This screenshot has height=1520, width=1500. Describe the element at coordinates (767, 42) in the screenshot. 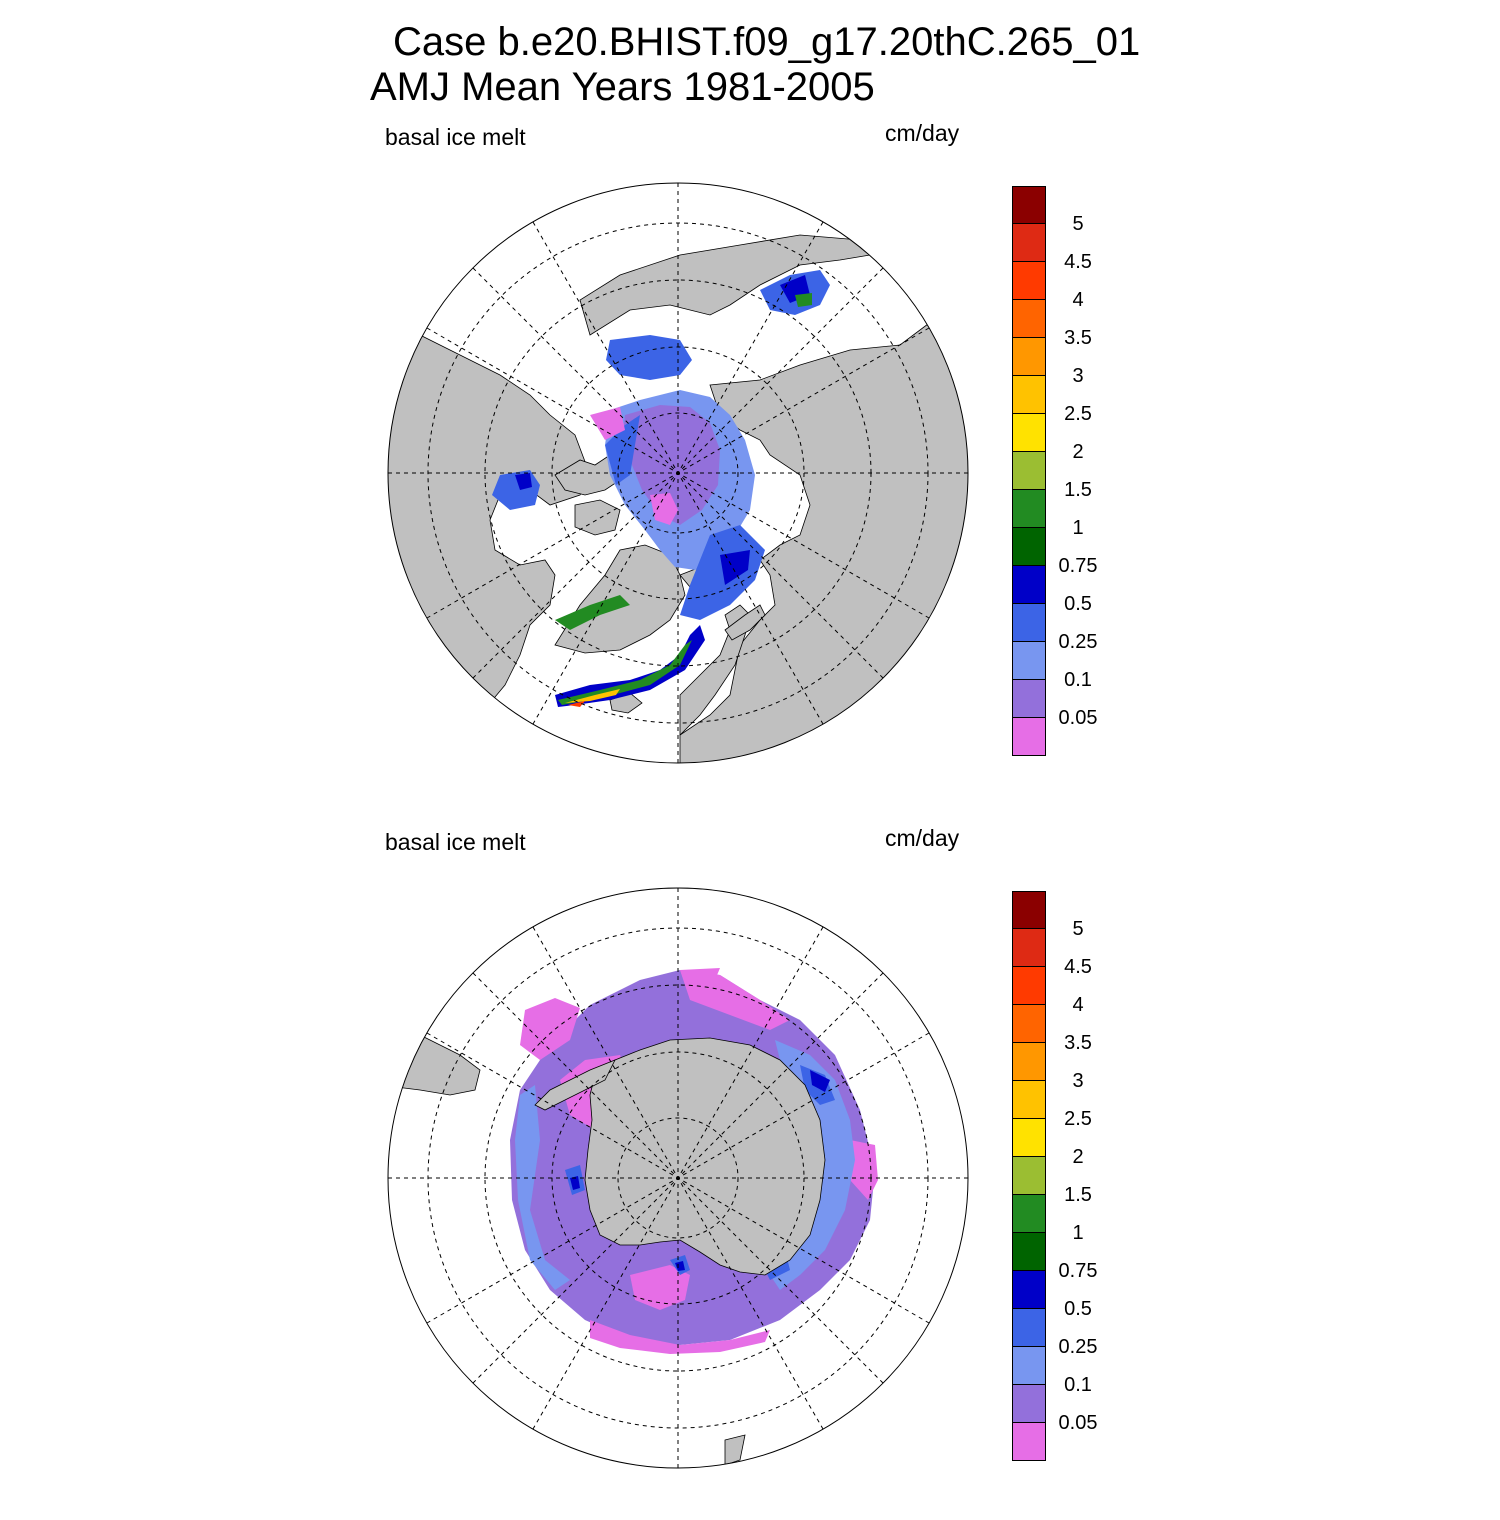

I see `main-title-case: Case b.e20.BHIST.f09_g17.20thC.265_01` at that location.